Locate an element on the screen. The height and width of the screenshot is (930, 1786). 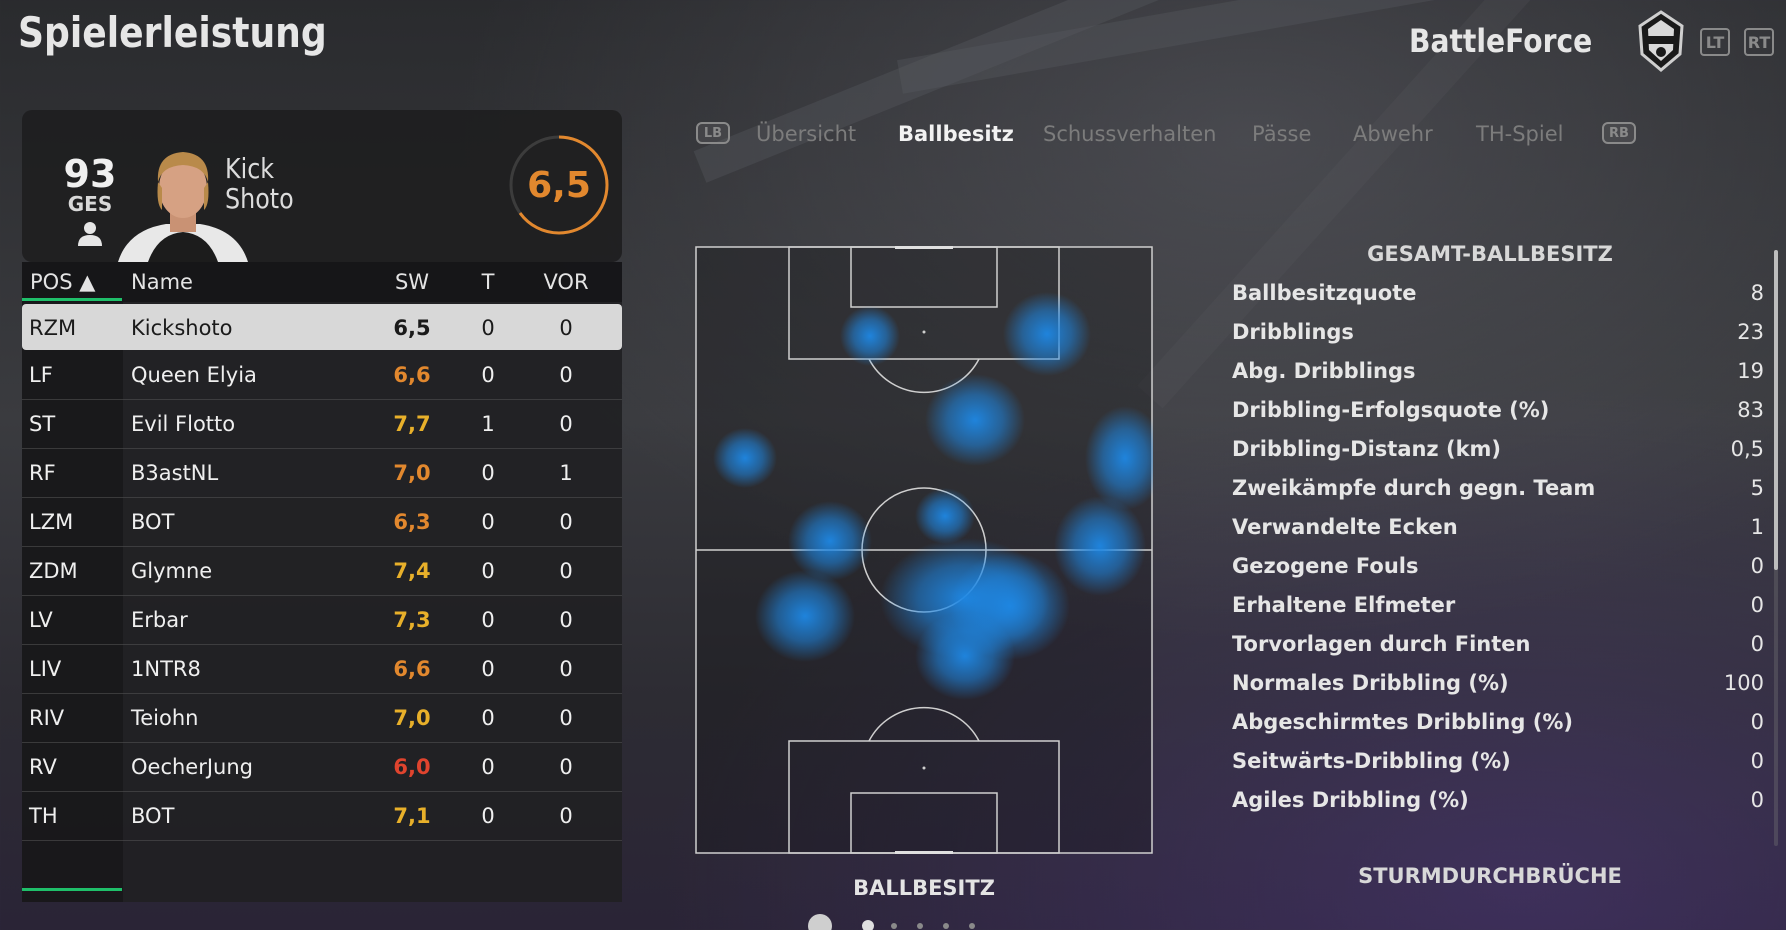
table-row: LIV 1NTR8 6,6 0 0 is located at coordinates (322, 669).